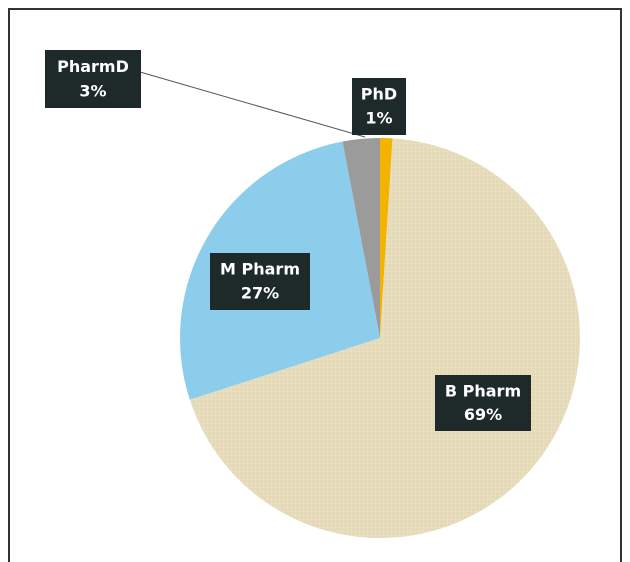 The height and width of the screenshot is (562, 630). Describe the element at coordinates (92, 90) in the screenshot. I see `value-label: 3%` at that location.